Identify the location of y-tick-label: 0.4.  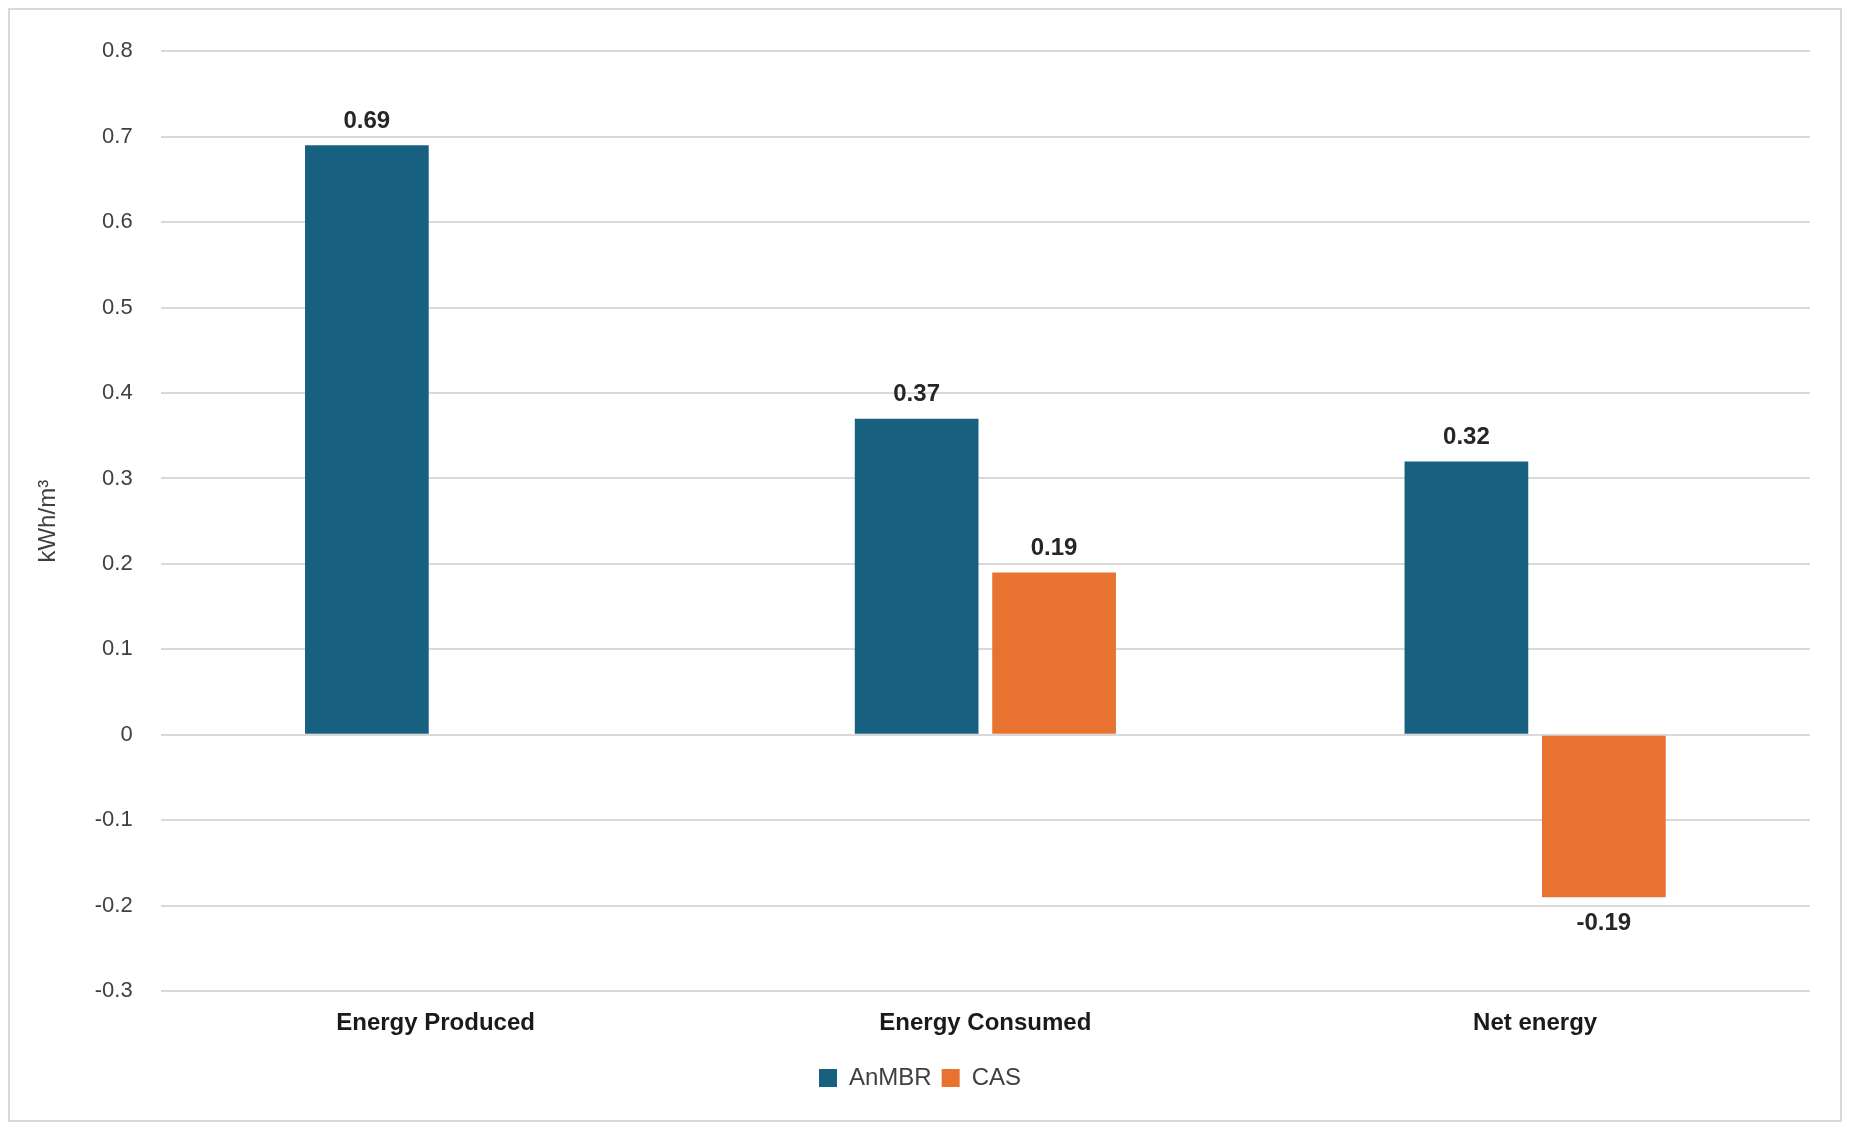
(117, 392).